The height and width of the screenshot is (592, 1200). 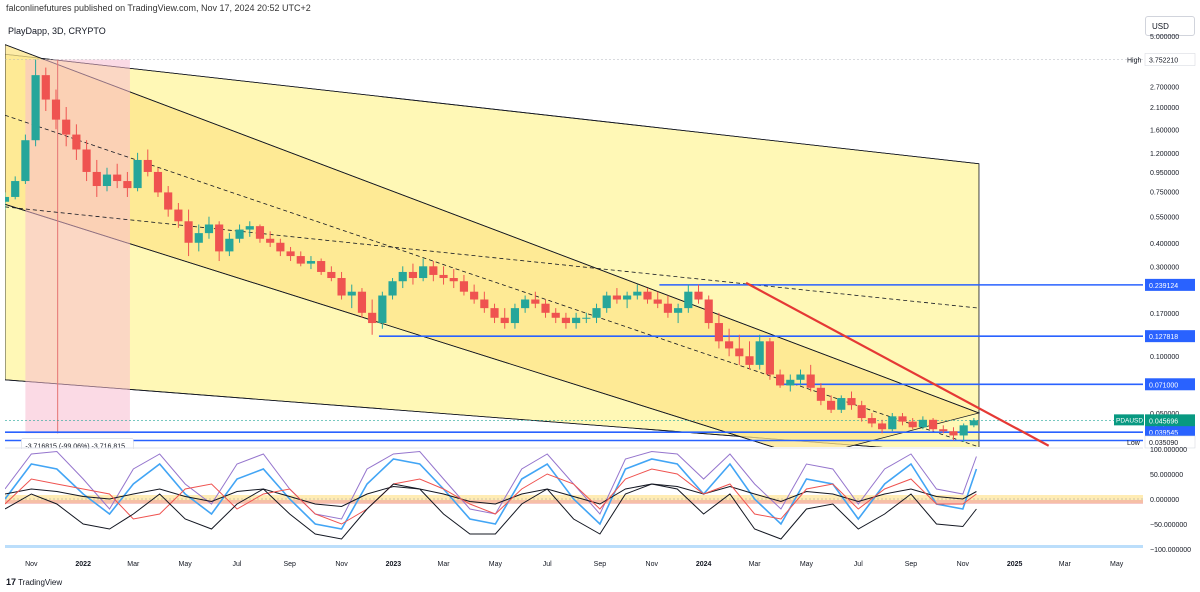 I want to click on extreme-tag-label: 0.035090, so click(x=1163, y=443).